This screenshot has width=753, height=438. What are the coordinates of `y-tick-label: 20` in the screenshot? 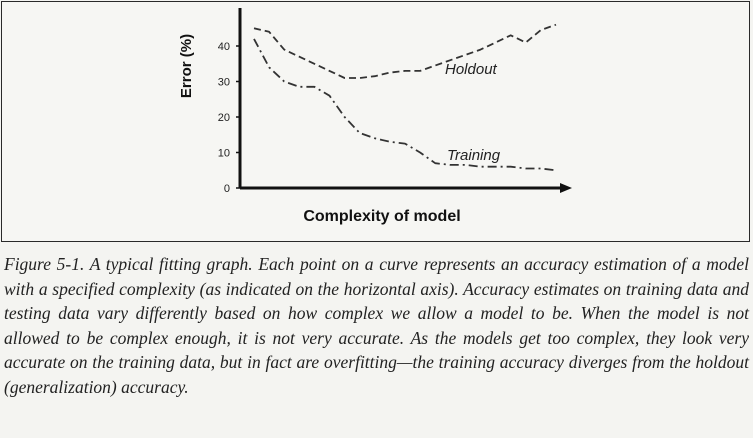 It's located at (224, 118).